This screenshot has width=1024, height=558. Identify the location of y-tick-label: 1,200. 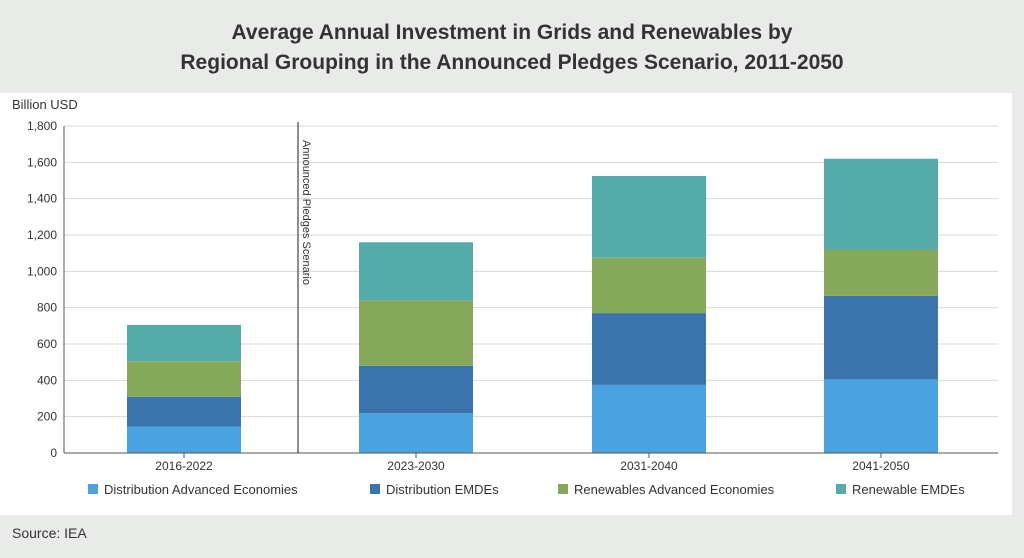
(42, 235).